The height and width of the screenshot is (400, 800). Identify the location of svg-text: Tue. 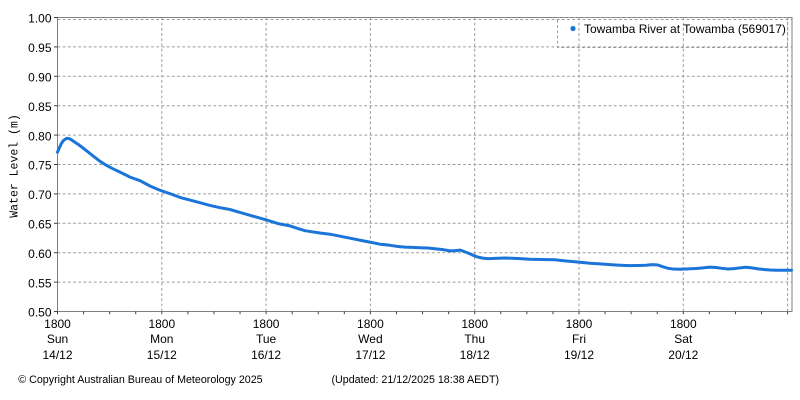
(266, 339).